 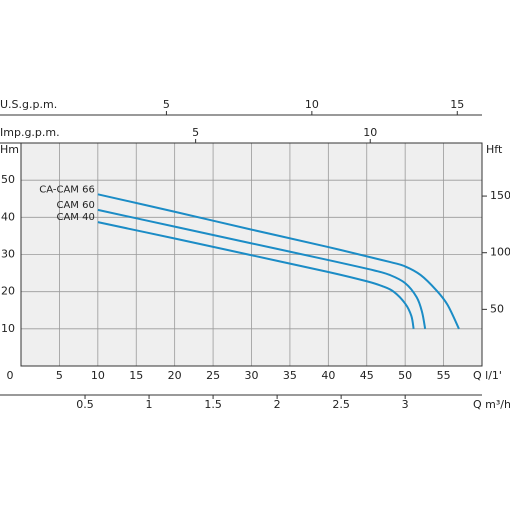 What do you see at coordinates (10, 375) in the screenshot?
I see `x-tick-label: 0` at bounding box center [10, 375].